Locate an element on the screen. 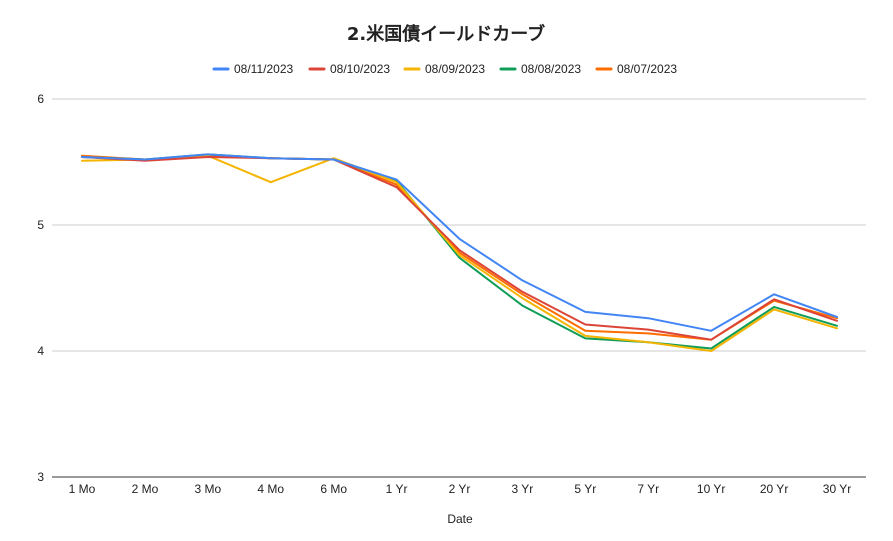 Image resolution: width=893 pixels, height=541 pixels. x-tick-label: 3 Mo is located at coordinates (207, 489).